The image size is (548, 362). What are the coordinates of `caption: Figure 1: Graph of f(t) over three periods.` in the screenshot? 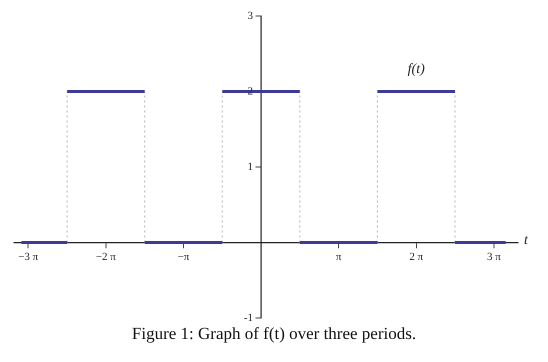 It's located at (274, 334).